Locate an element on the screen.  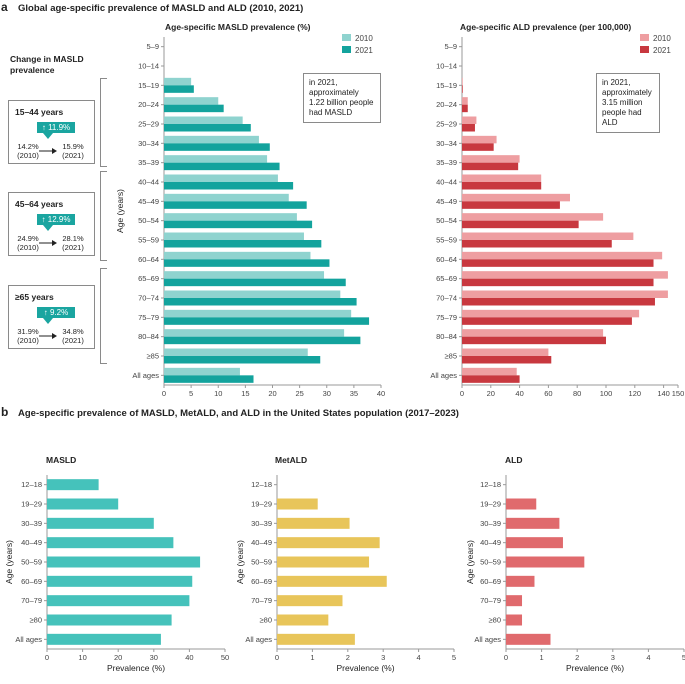
y-tick-label: 5–9 is located at coordinates (450, 46).